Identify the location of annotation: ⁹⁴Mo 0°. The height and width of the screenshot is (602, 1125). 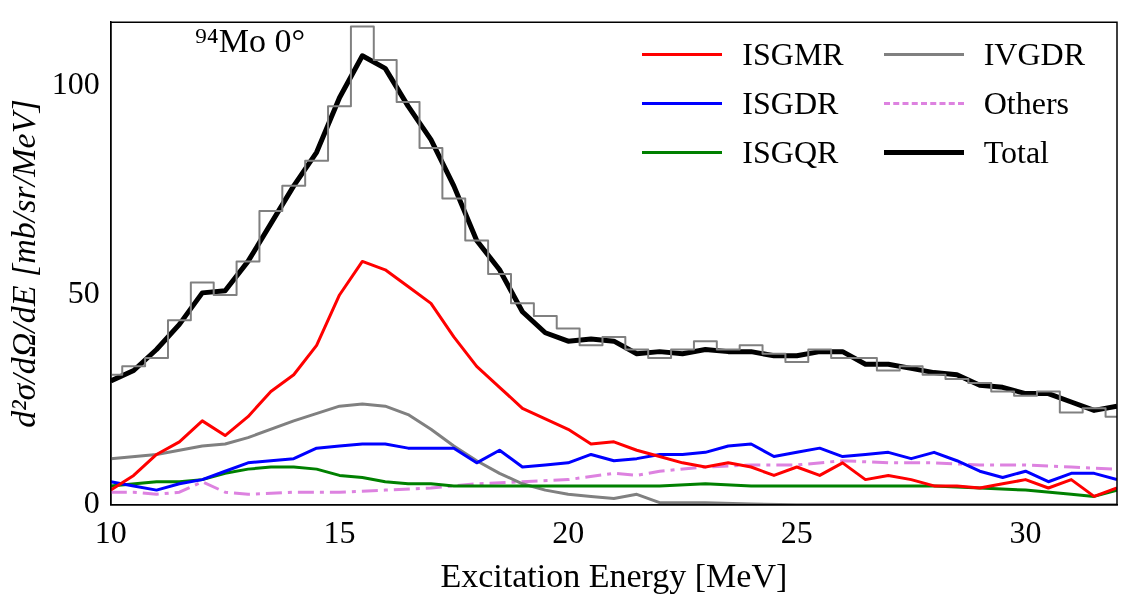
(250, 41).